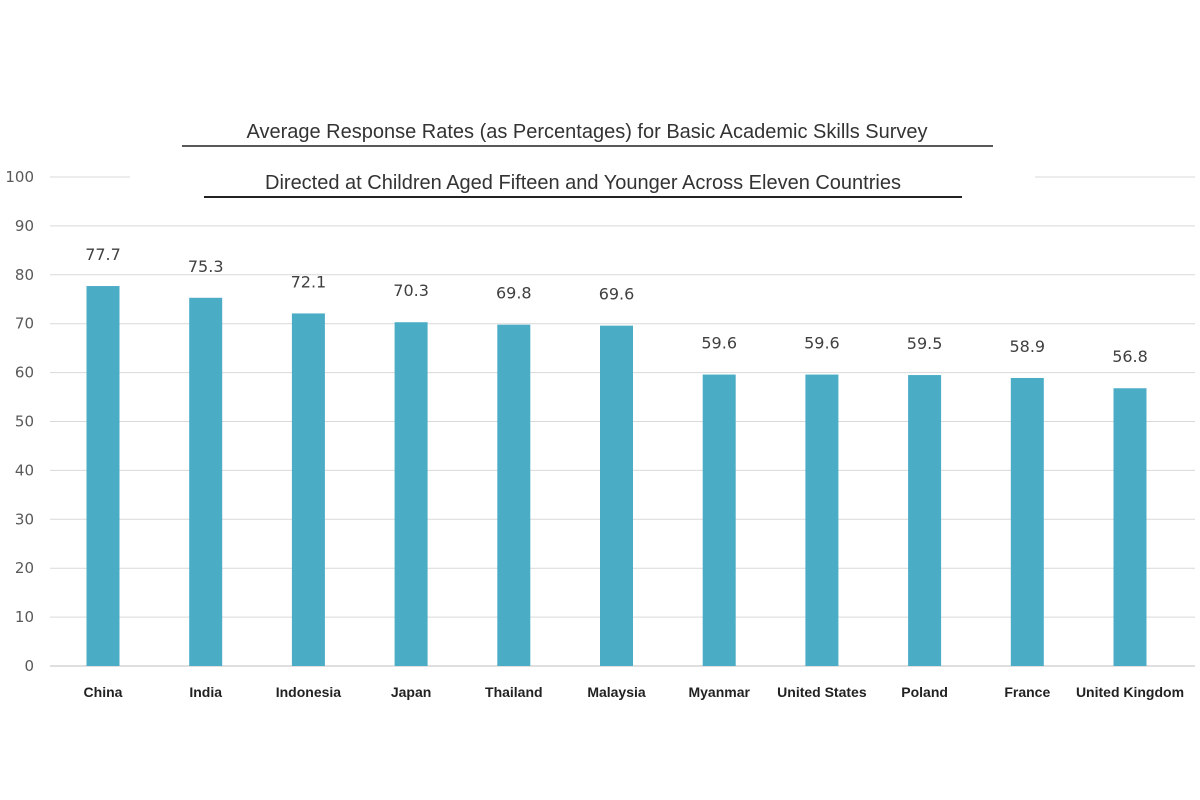  What do you see at coordinates (617, 294) in the screenshot?
I see `data-label: 69.6` at bounding box center [617, 294].